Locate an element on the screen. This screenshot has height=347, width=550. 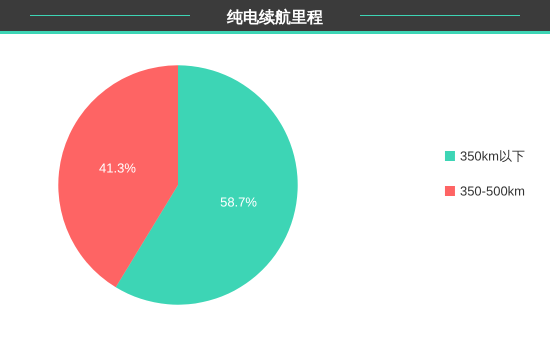
data-label: 41.3% is located at coordinates (117, 168).